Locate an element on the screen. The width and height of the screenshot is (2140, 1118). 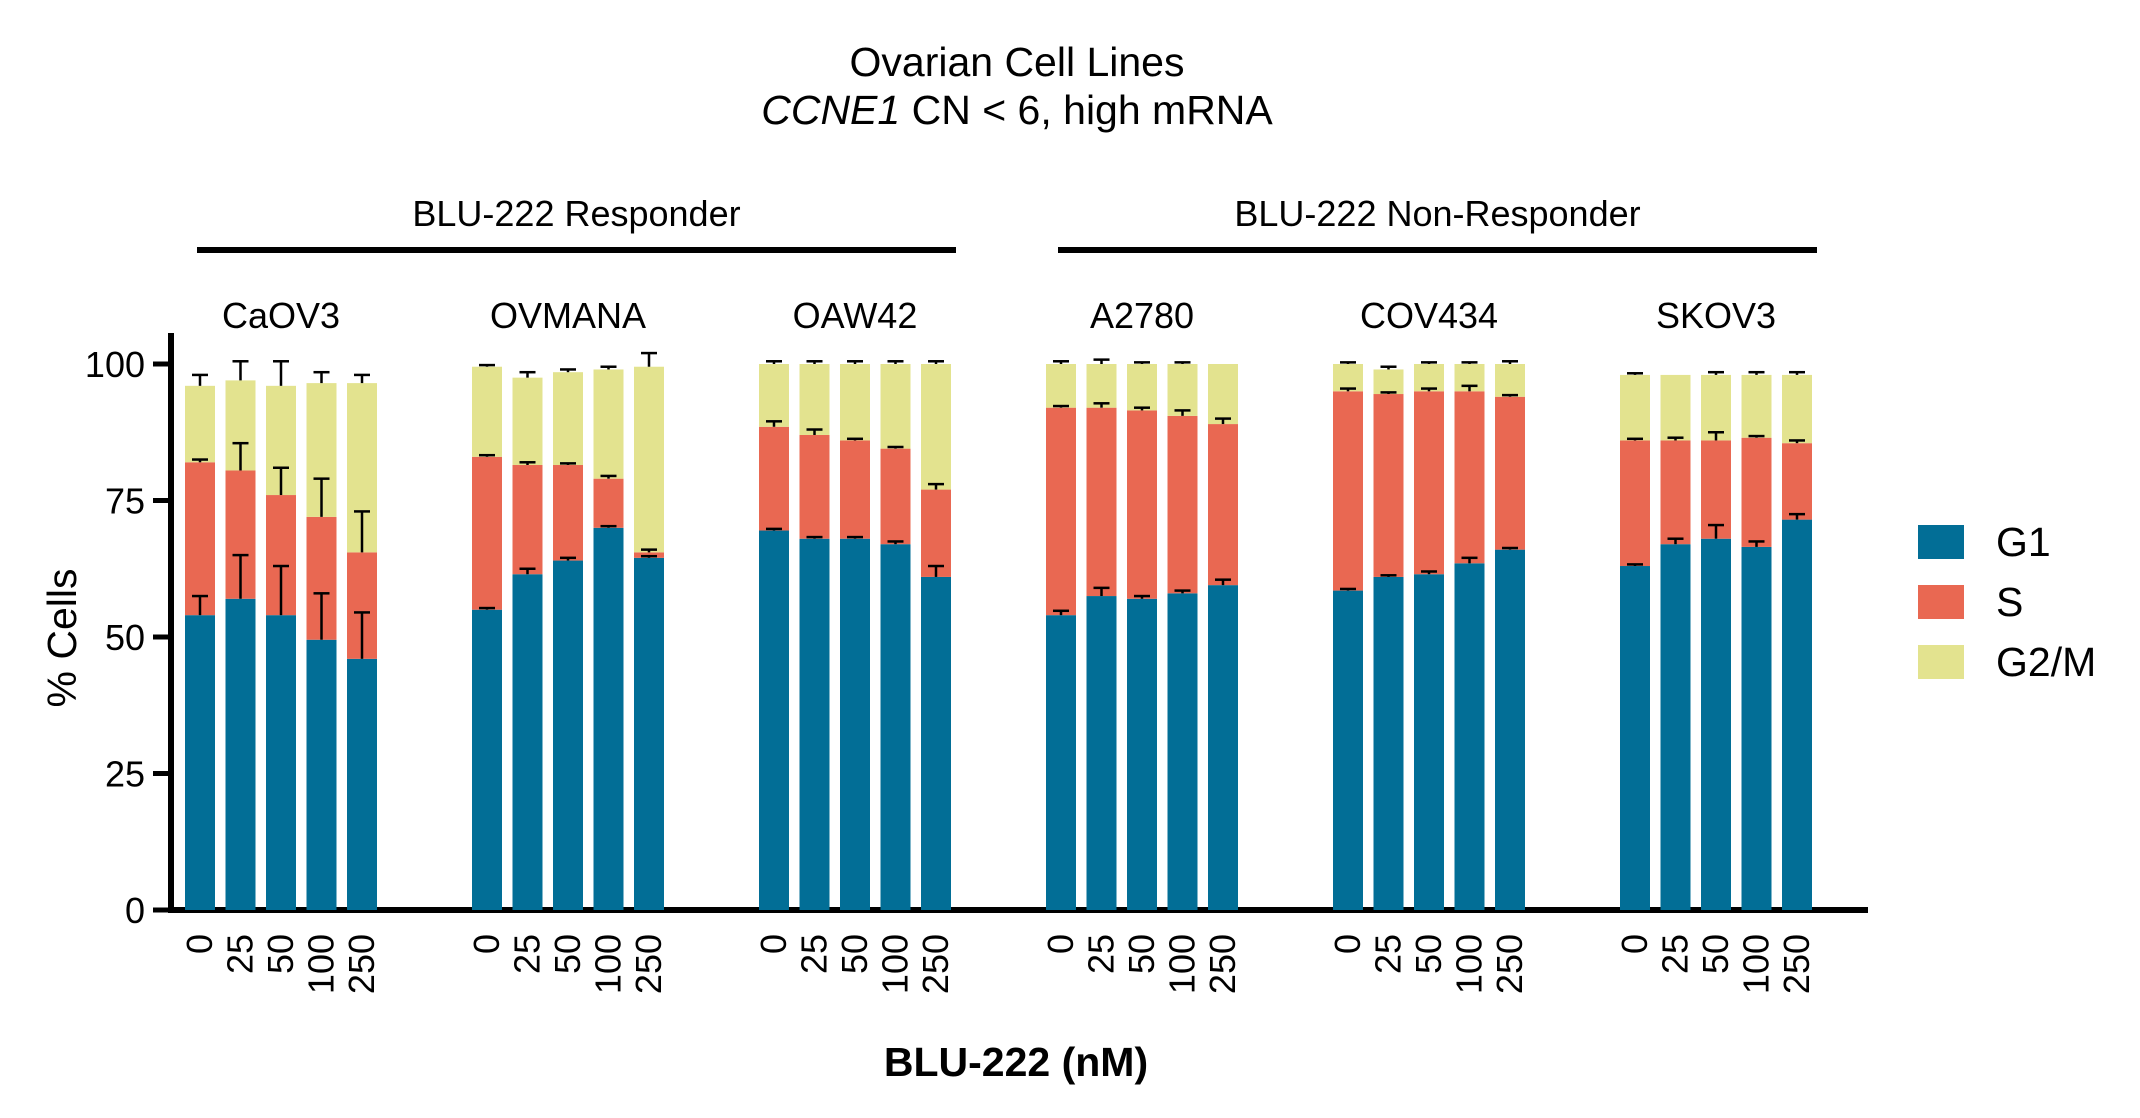
legend-label: S is located at coordinates (2009, 602).